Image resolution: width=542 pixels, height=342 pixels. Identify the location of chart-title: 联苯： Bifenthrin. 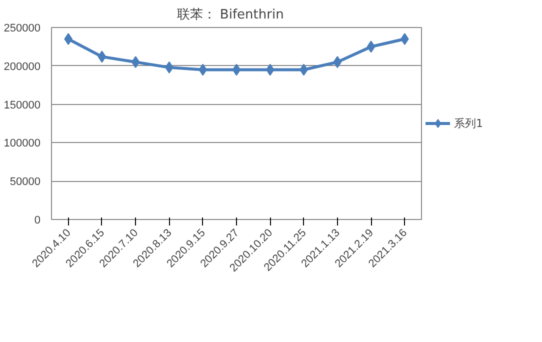
(230, 15).